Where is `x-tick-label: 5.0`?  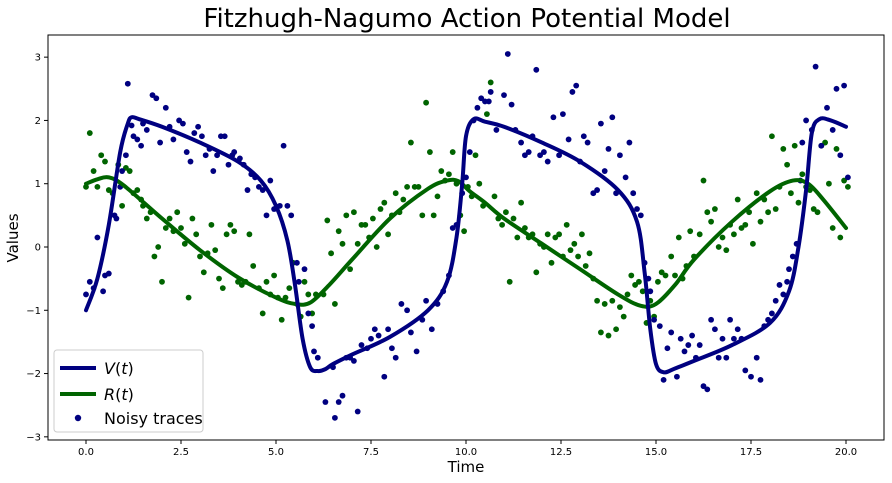 x-tick-label: 5.0 is located at coordinates (276, 452).